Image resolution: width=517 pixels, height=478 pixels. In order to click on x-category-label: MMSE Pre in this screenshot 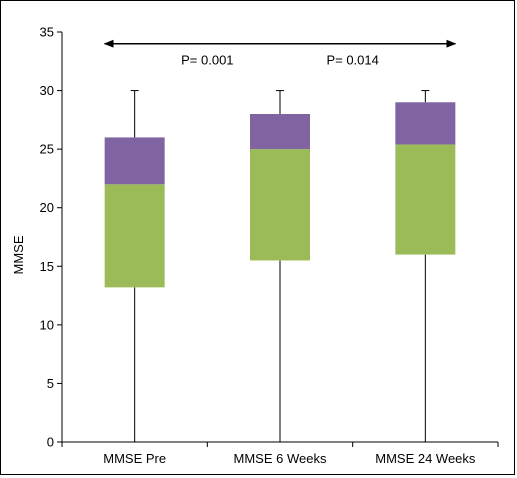, I will do `click(134, 458)`.